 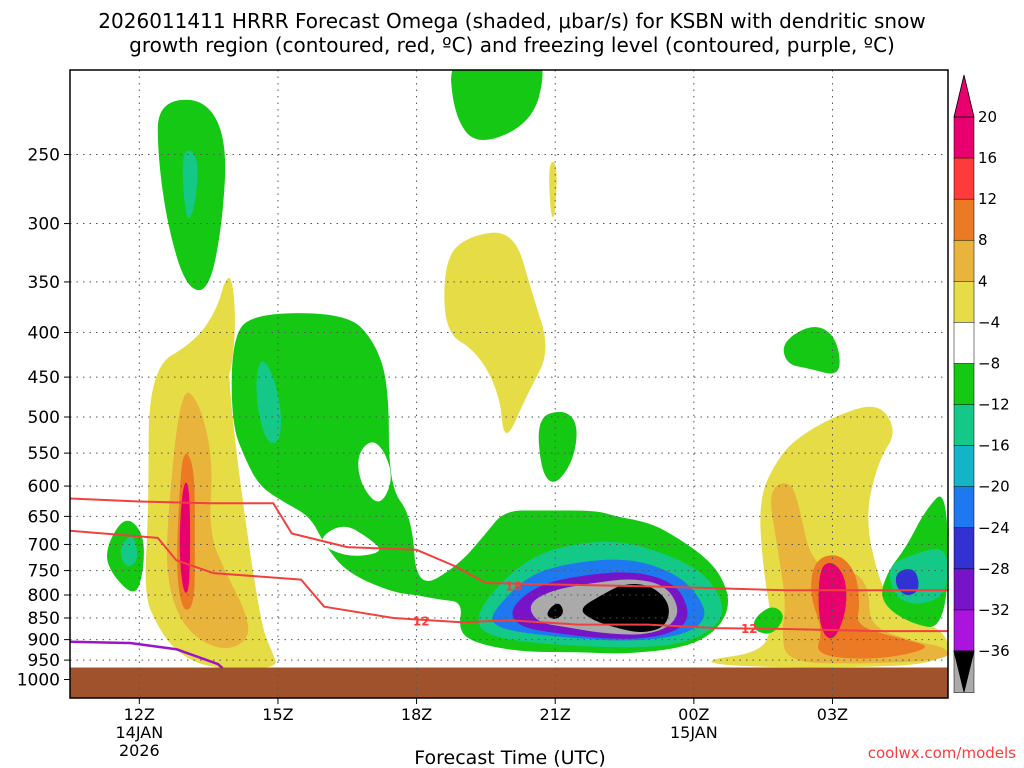 What do you see at coordinates (269, 402) in the screenshot?
I see `omega-region-rising-teal-central` at bounding box center [269, 402].